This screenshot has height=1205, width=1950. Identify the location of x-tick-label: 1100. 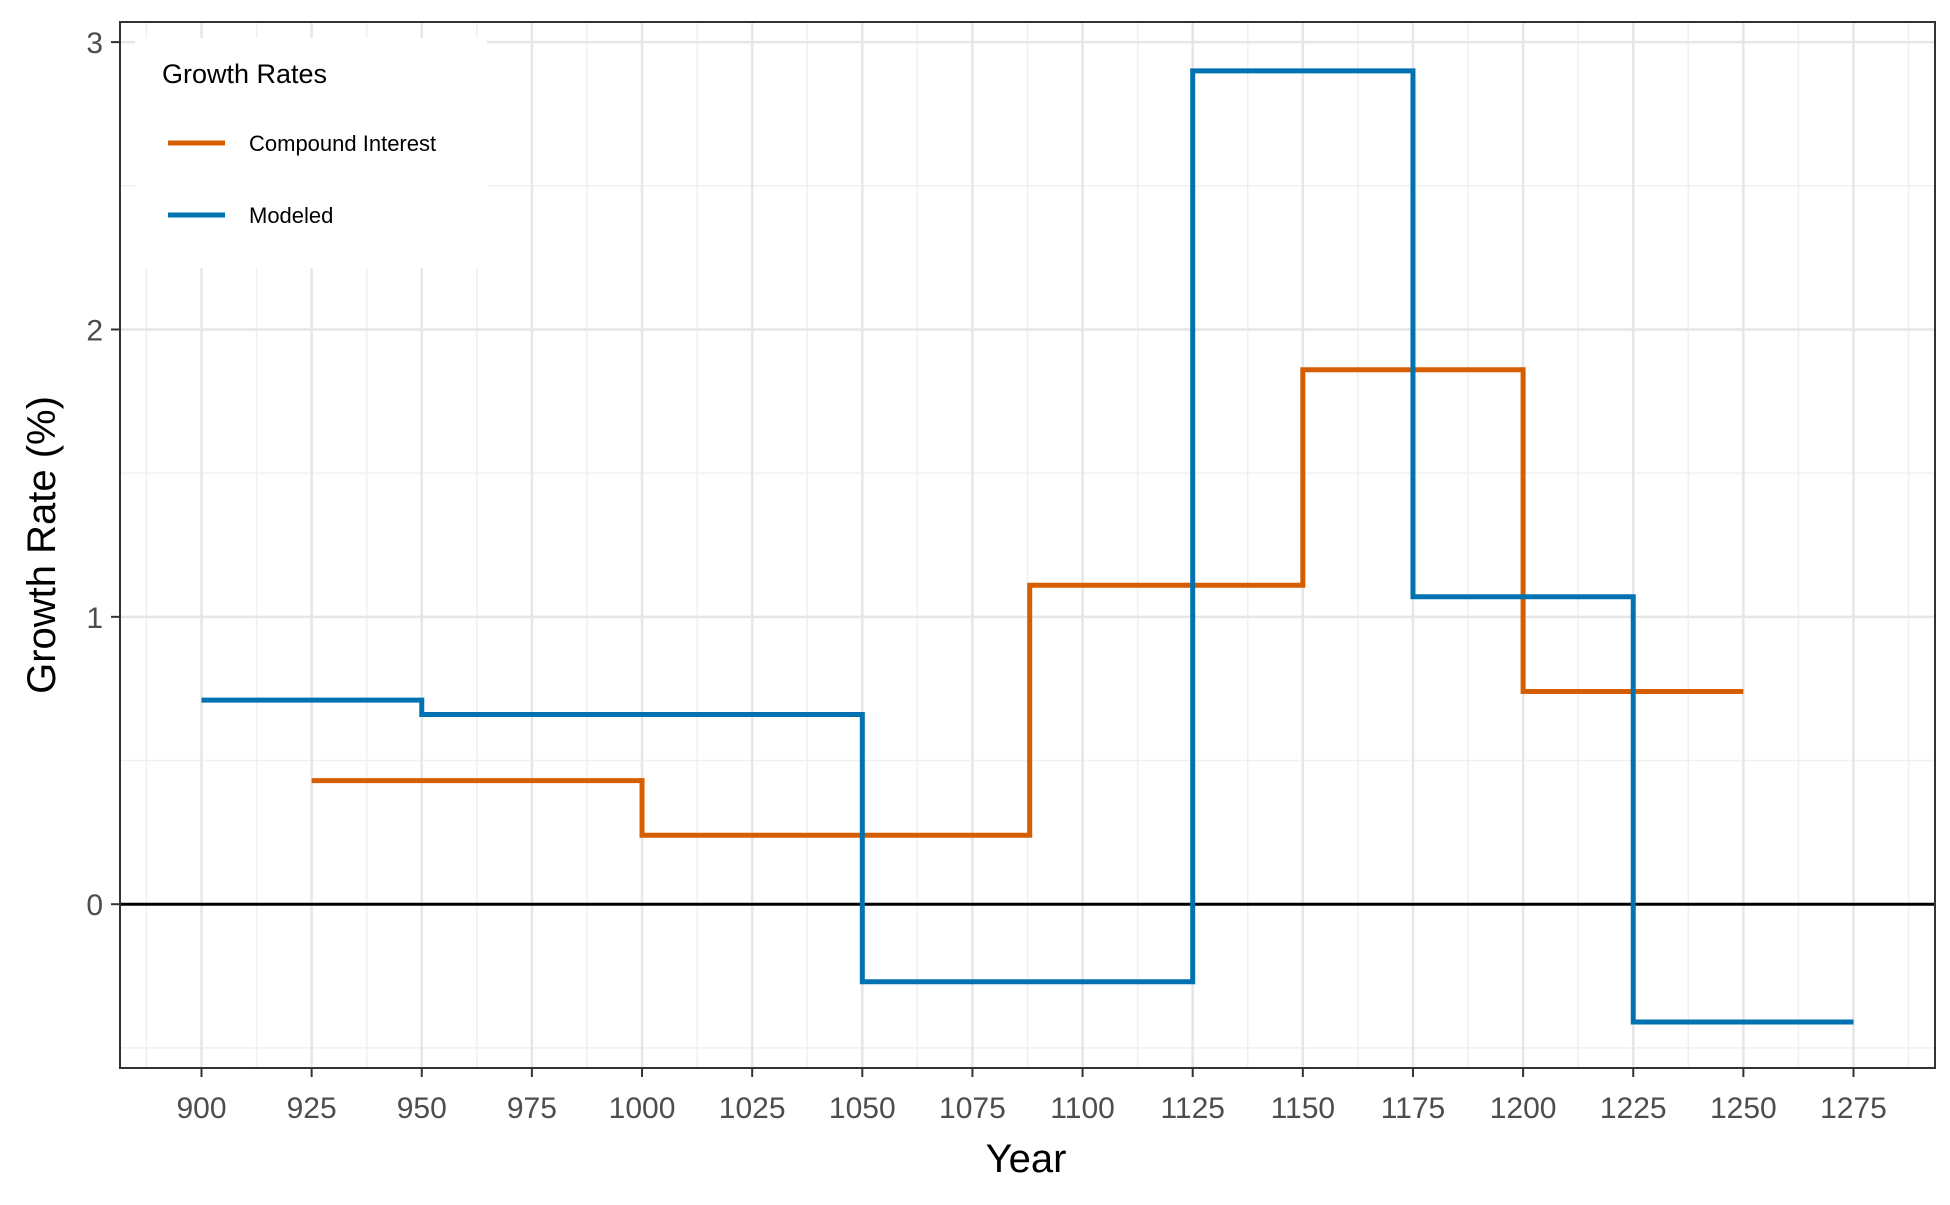
(1082, 1108).